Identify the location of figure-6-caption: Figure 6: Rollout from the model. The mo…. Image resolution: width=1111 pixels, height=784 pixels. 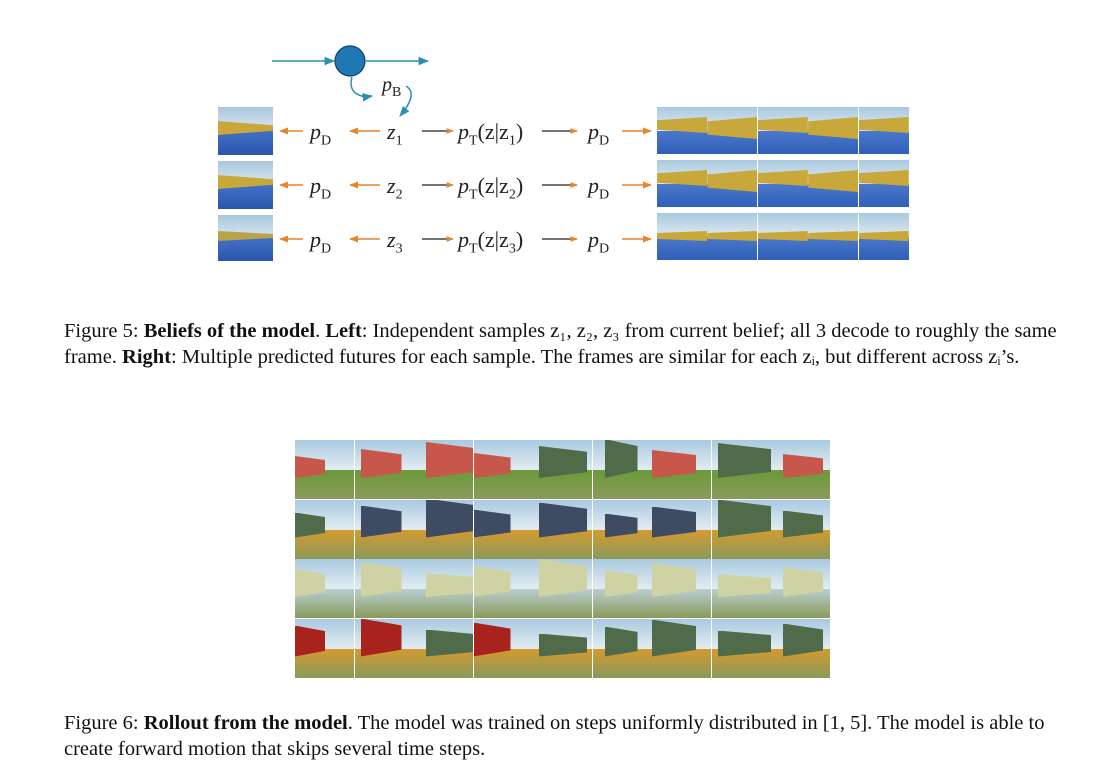
(564, 736).